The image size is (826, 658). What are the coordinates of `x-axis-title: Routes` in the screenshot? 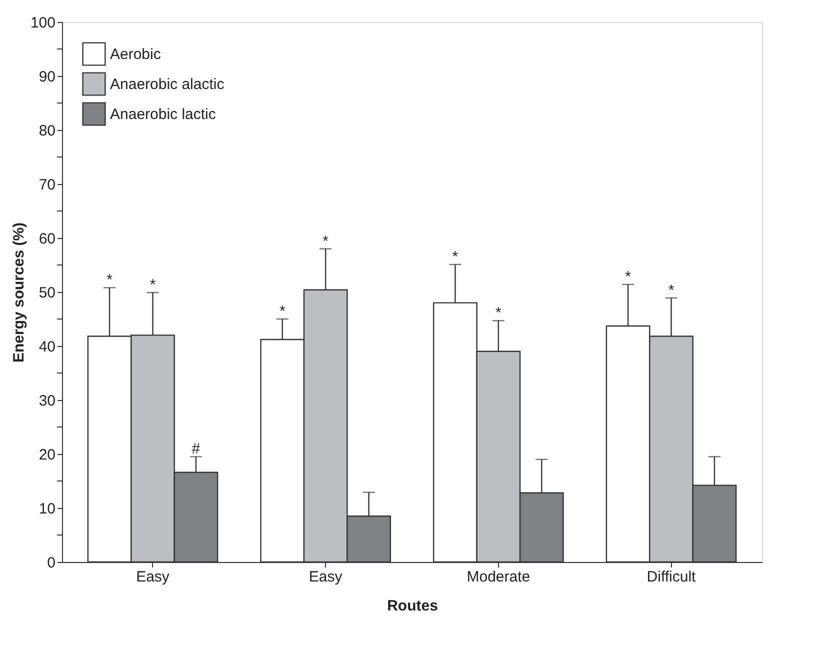 It's located at (412, 606).